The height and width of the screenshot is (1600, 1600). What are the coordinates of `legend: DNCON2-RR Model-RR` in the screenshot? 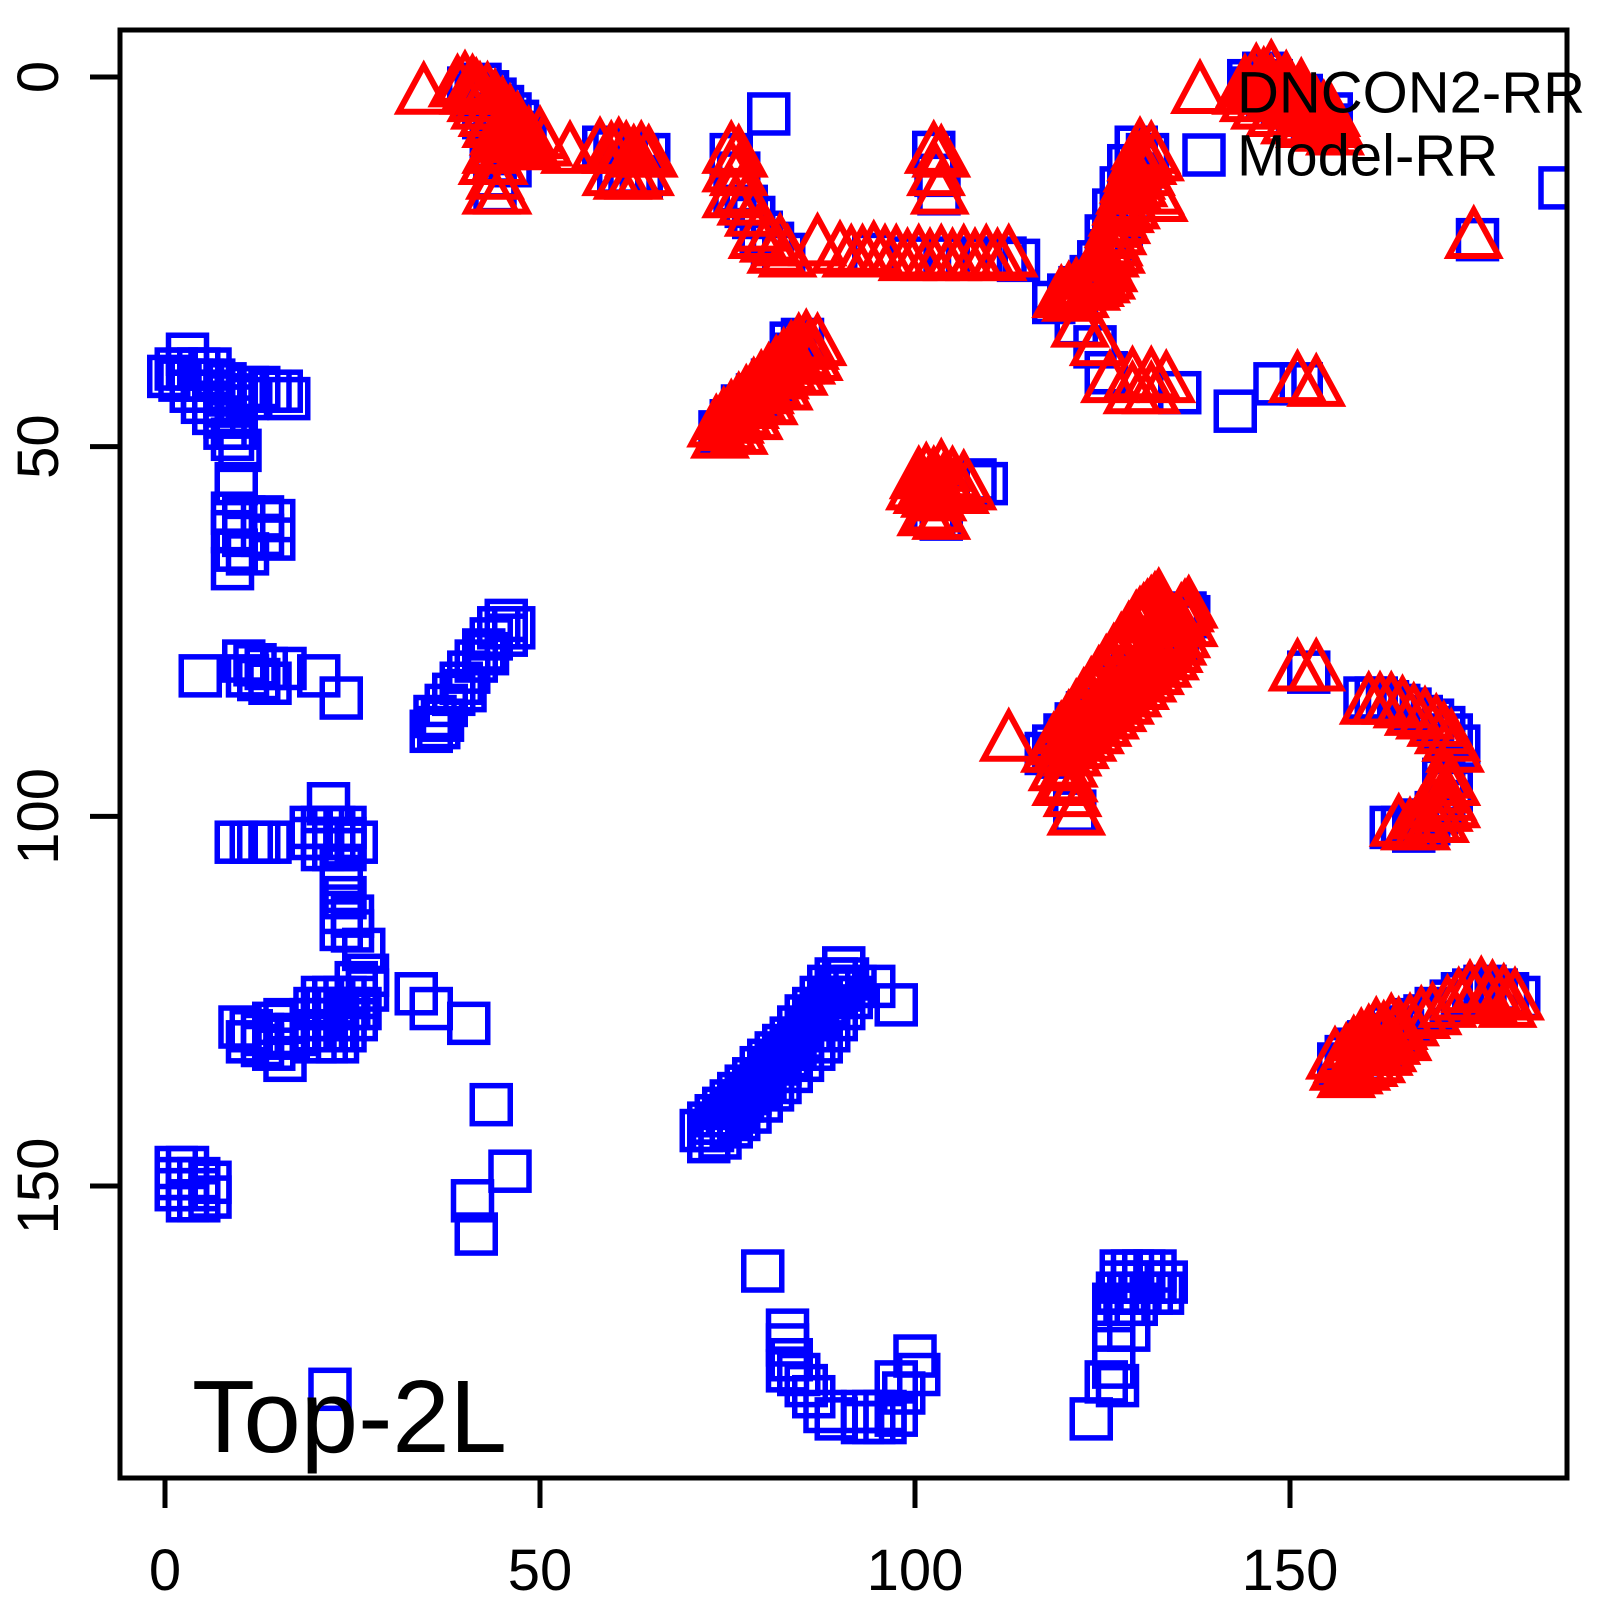 It's located at (1377, 123).